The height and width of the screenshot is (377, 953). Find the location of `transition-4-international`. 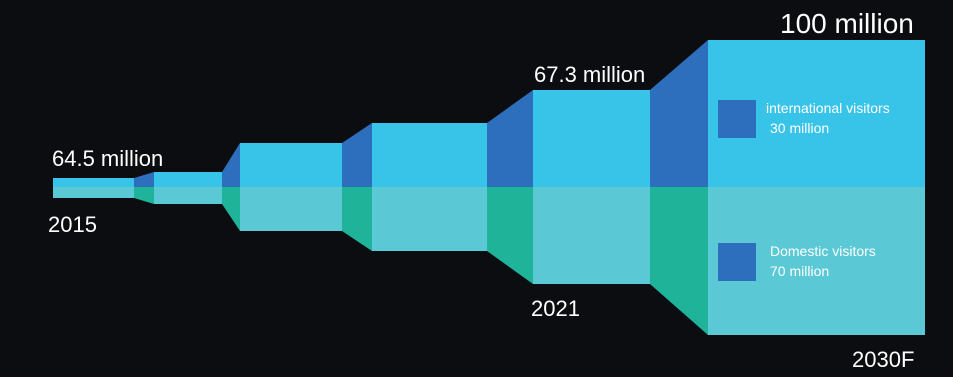

transition-4-international is located at coordinates (510, 138).